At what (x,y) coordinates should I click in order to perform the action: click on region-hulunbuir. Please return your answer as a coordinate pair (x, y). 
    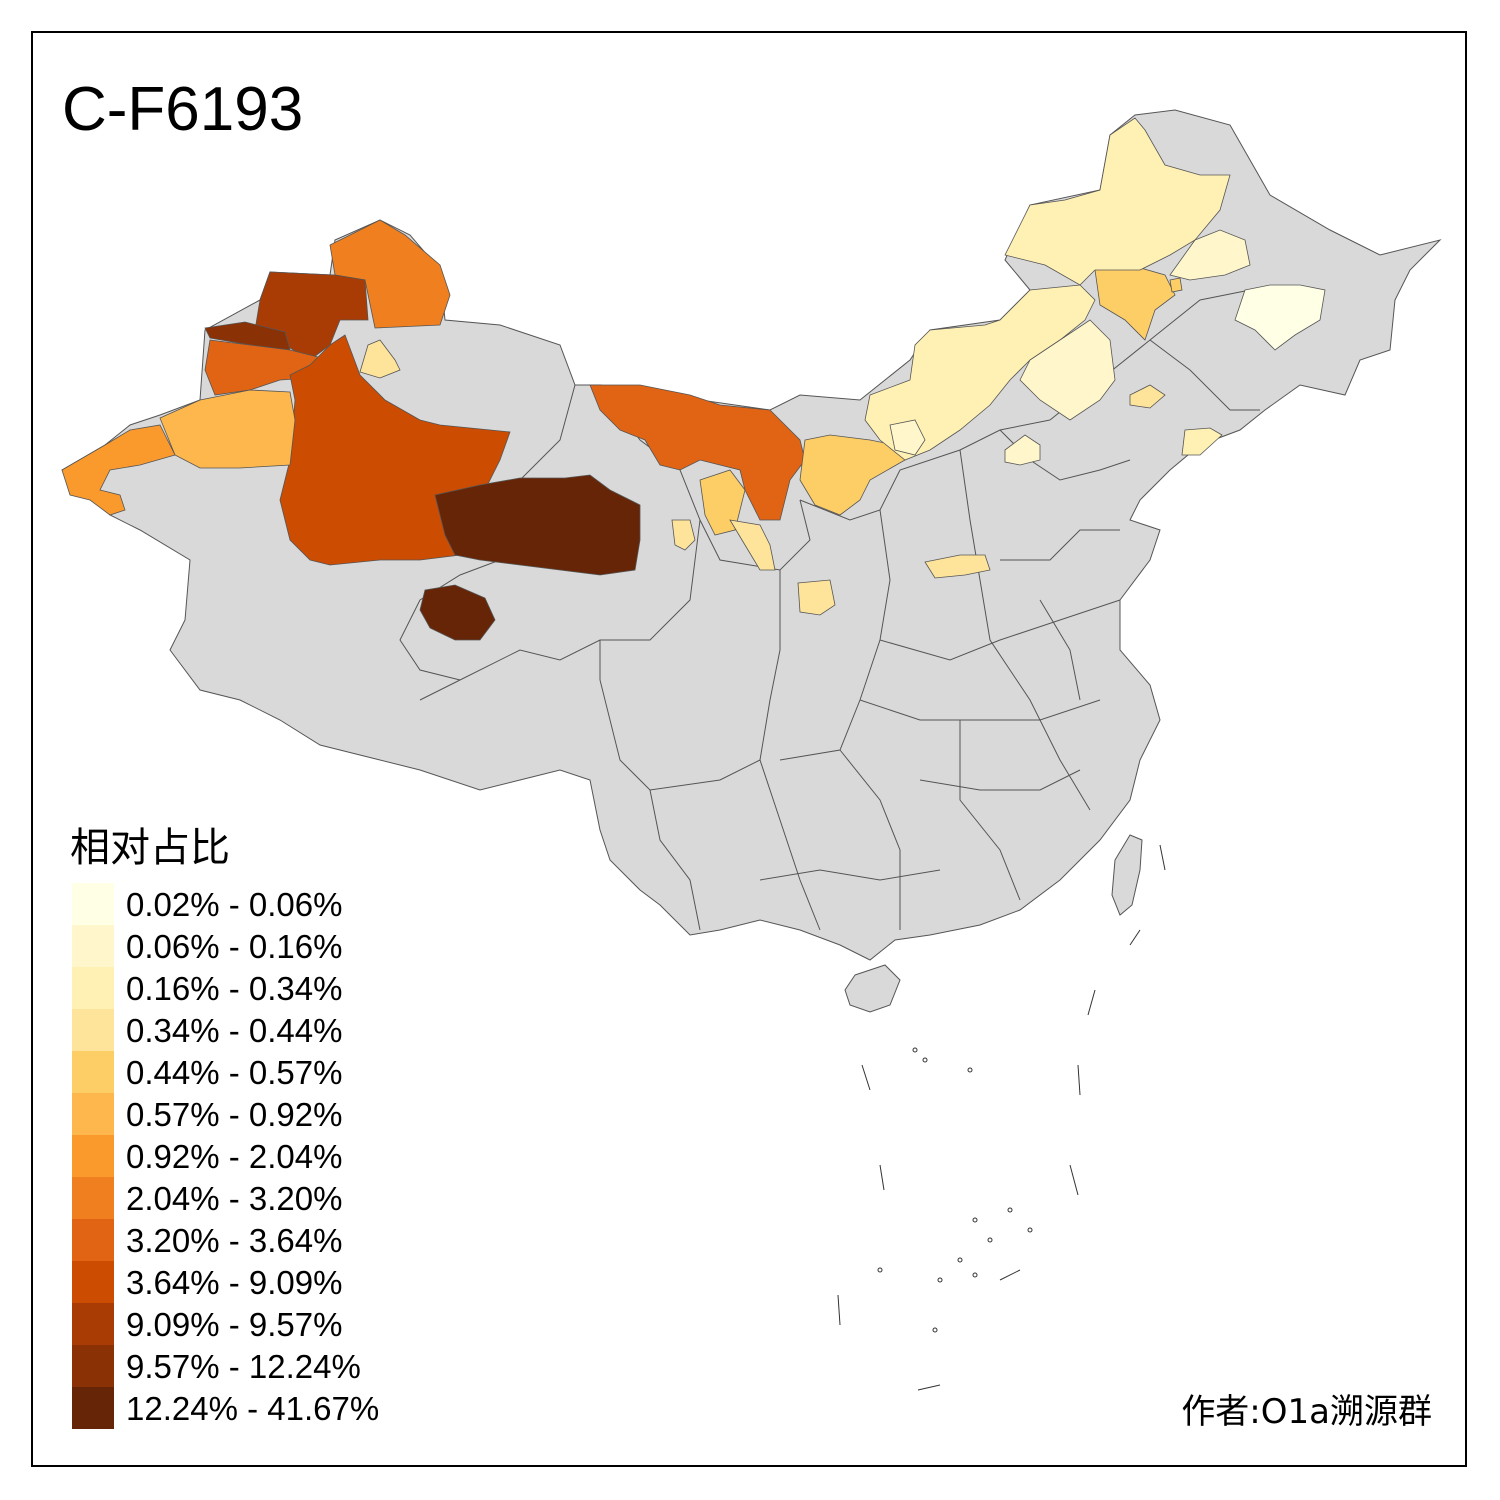
    Looking at the image, I should click on (1117, 201).